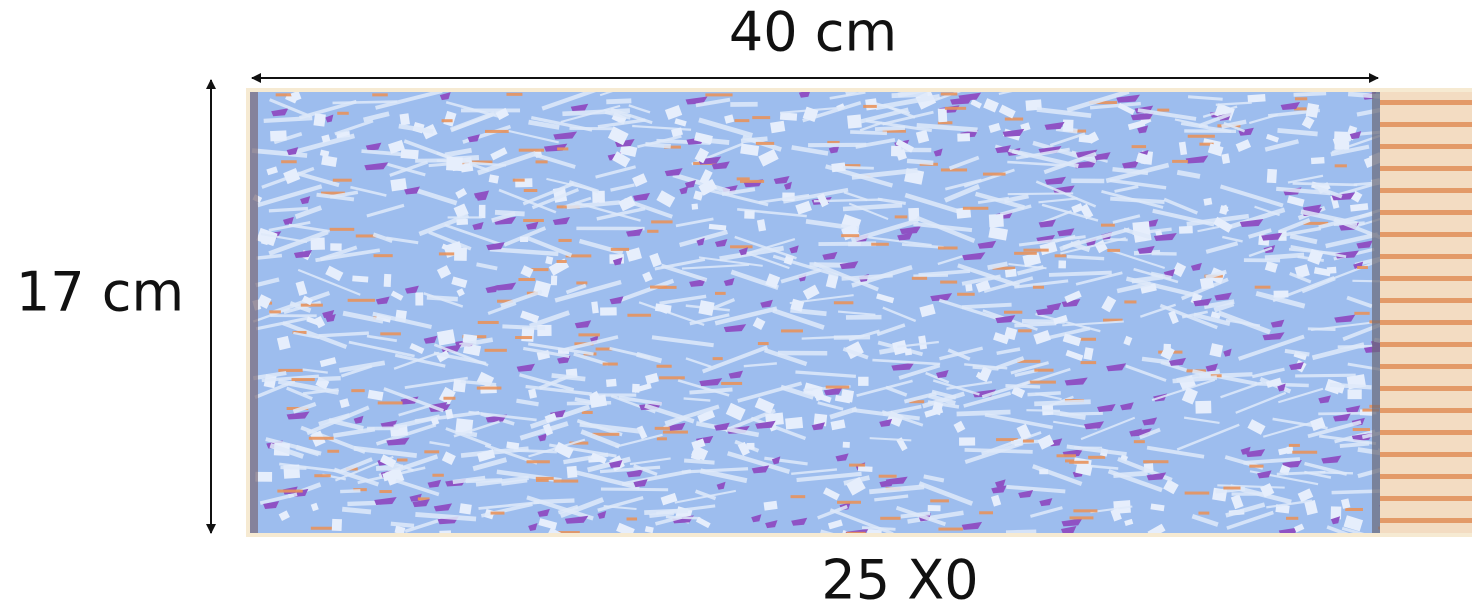 This screenshot has height=613, width=1472. I want to click on width-label: 40 cm, so click(813, 32).